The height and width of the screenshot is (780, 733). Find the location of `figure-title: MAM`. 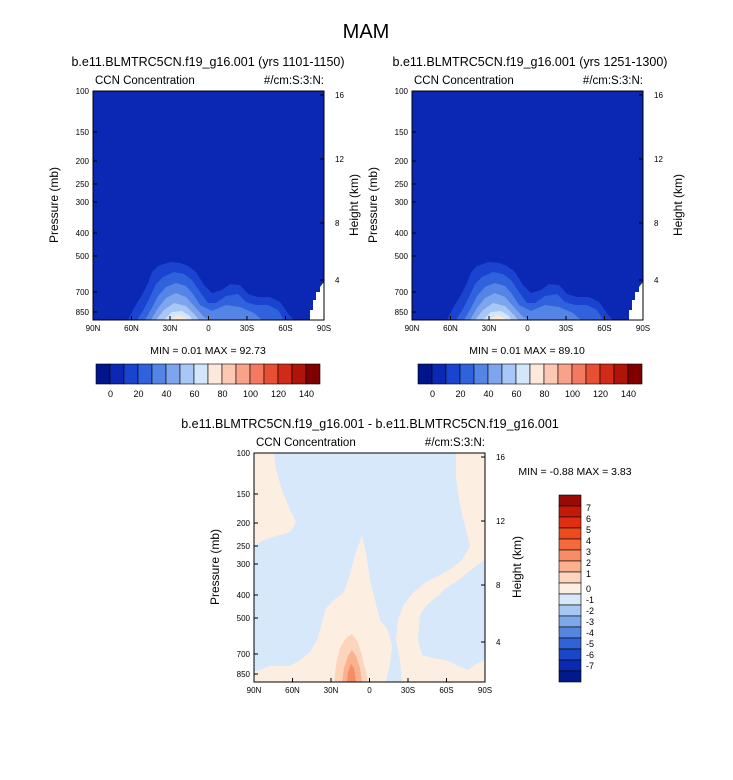

figure-title: MAM is located at coordinates (366, 32).